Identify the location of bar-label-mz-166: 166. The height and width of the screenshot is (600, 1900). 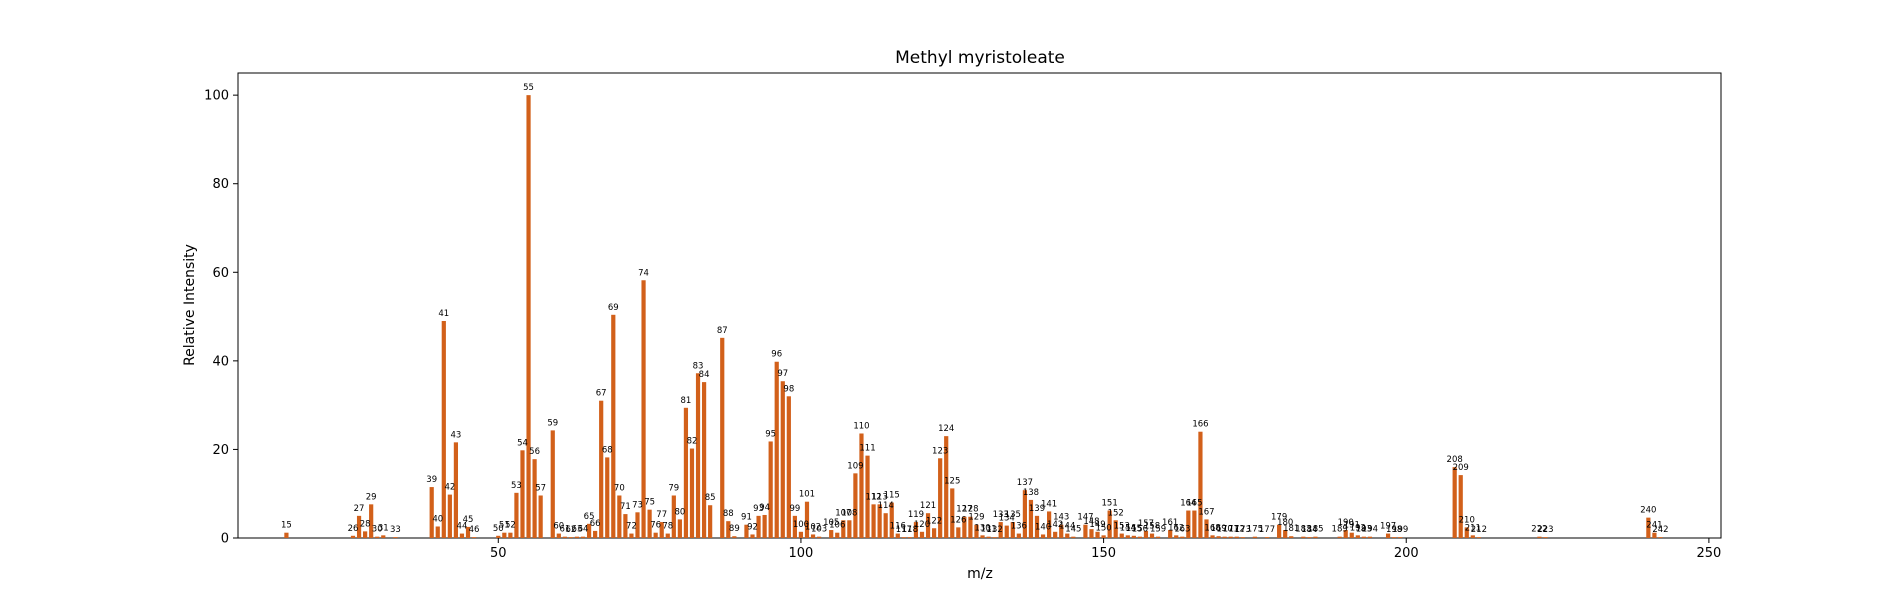
(1200, 425).